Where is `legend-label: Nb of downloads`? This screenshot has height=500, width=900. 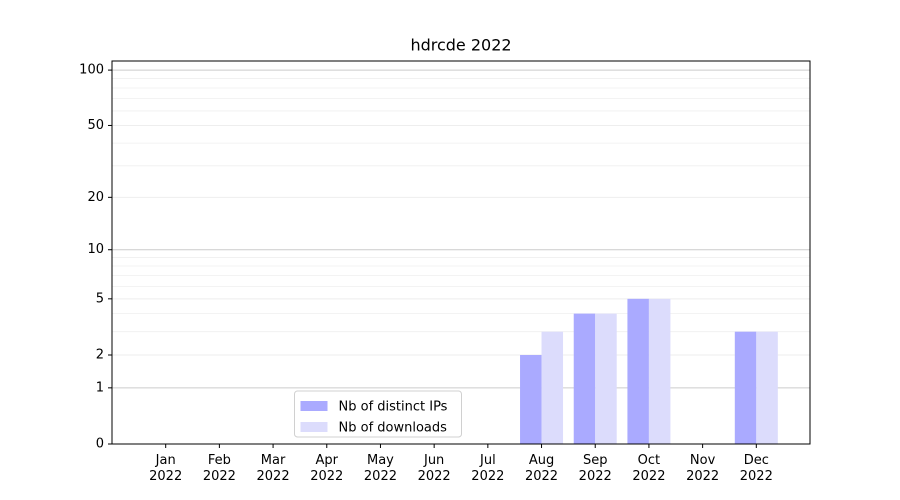 legend-label: Nb of downloads is located at coordinates (393, 428).